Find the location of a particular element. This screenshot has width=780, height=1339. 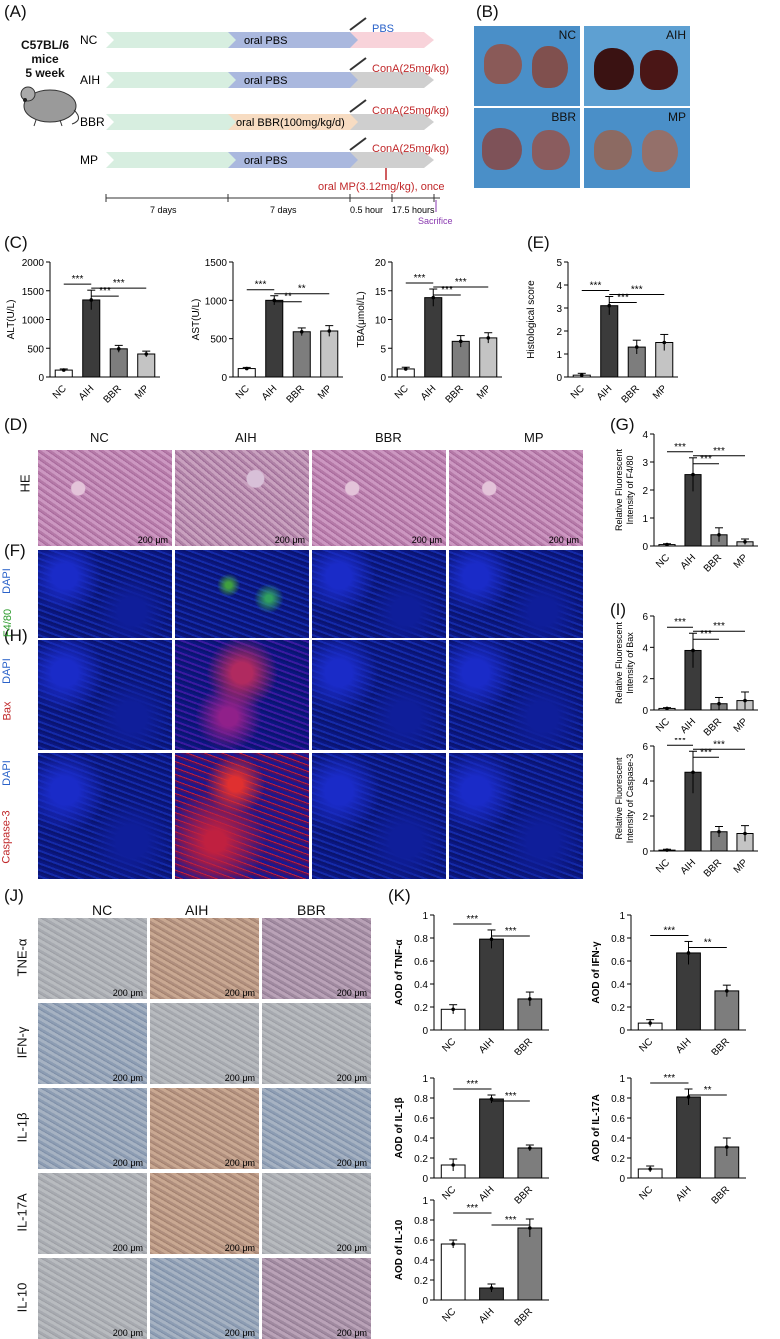

y-axis-label-2: Intensity of Bax is located at coordinates (630, 663).